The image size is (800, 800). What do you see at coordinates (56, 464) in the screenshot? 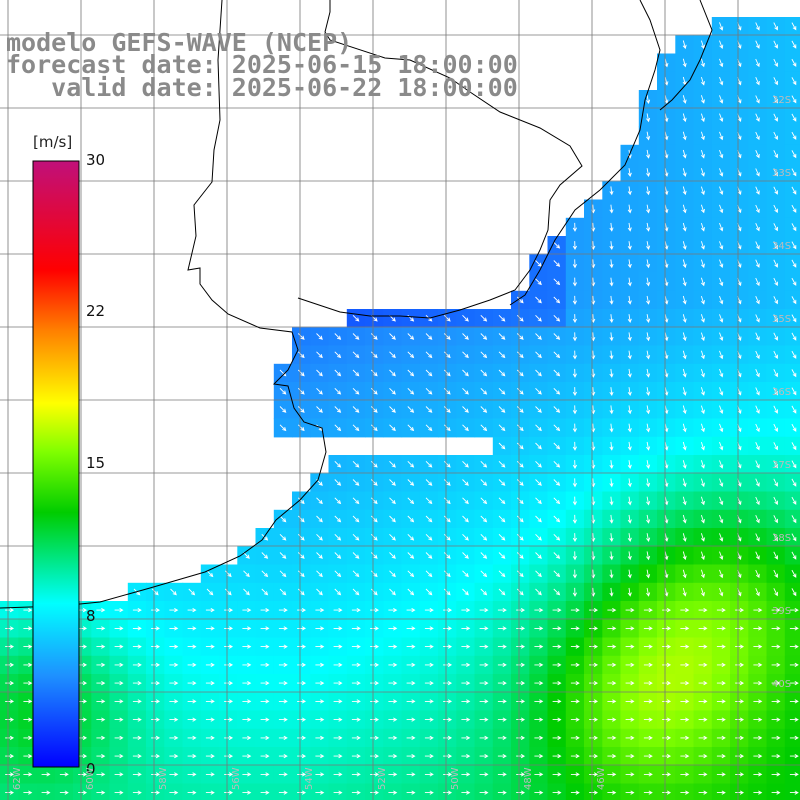
I see `colorbar` at bounding box center [56, 464].